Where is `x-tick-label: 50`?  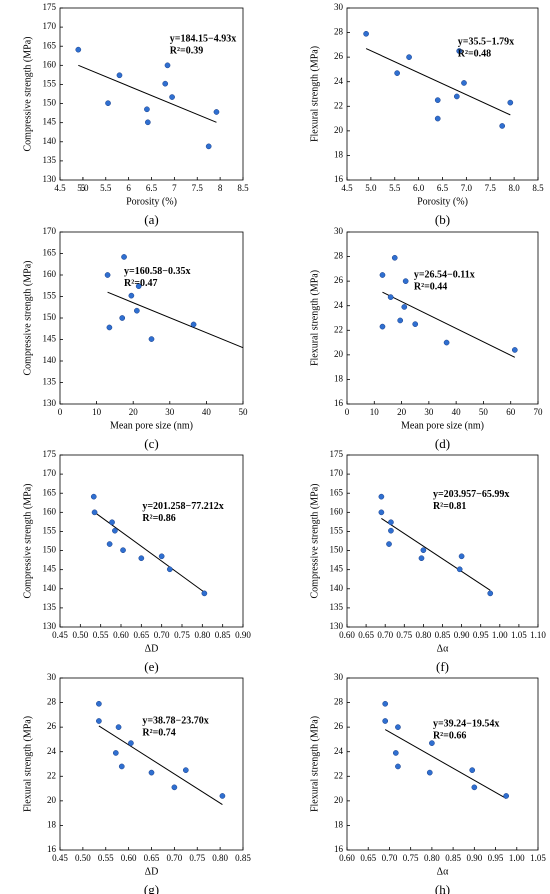
x-tick-label: 50 is located at coordinates (484, 412).